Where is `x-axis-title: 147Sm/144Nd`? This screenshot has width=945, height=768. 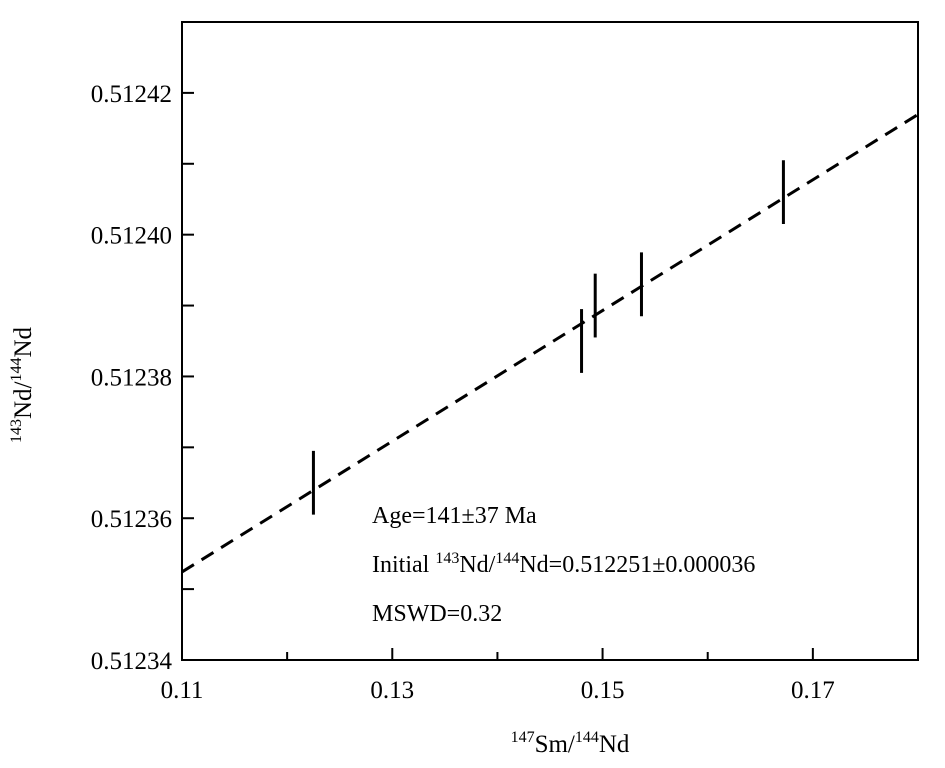
x-axis-title: 147Sm/144Nd is located at coordinates (570, 743).